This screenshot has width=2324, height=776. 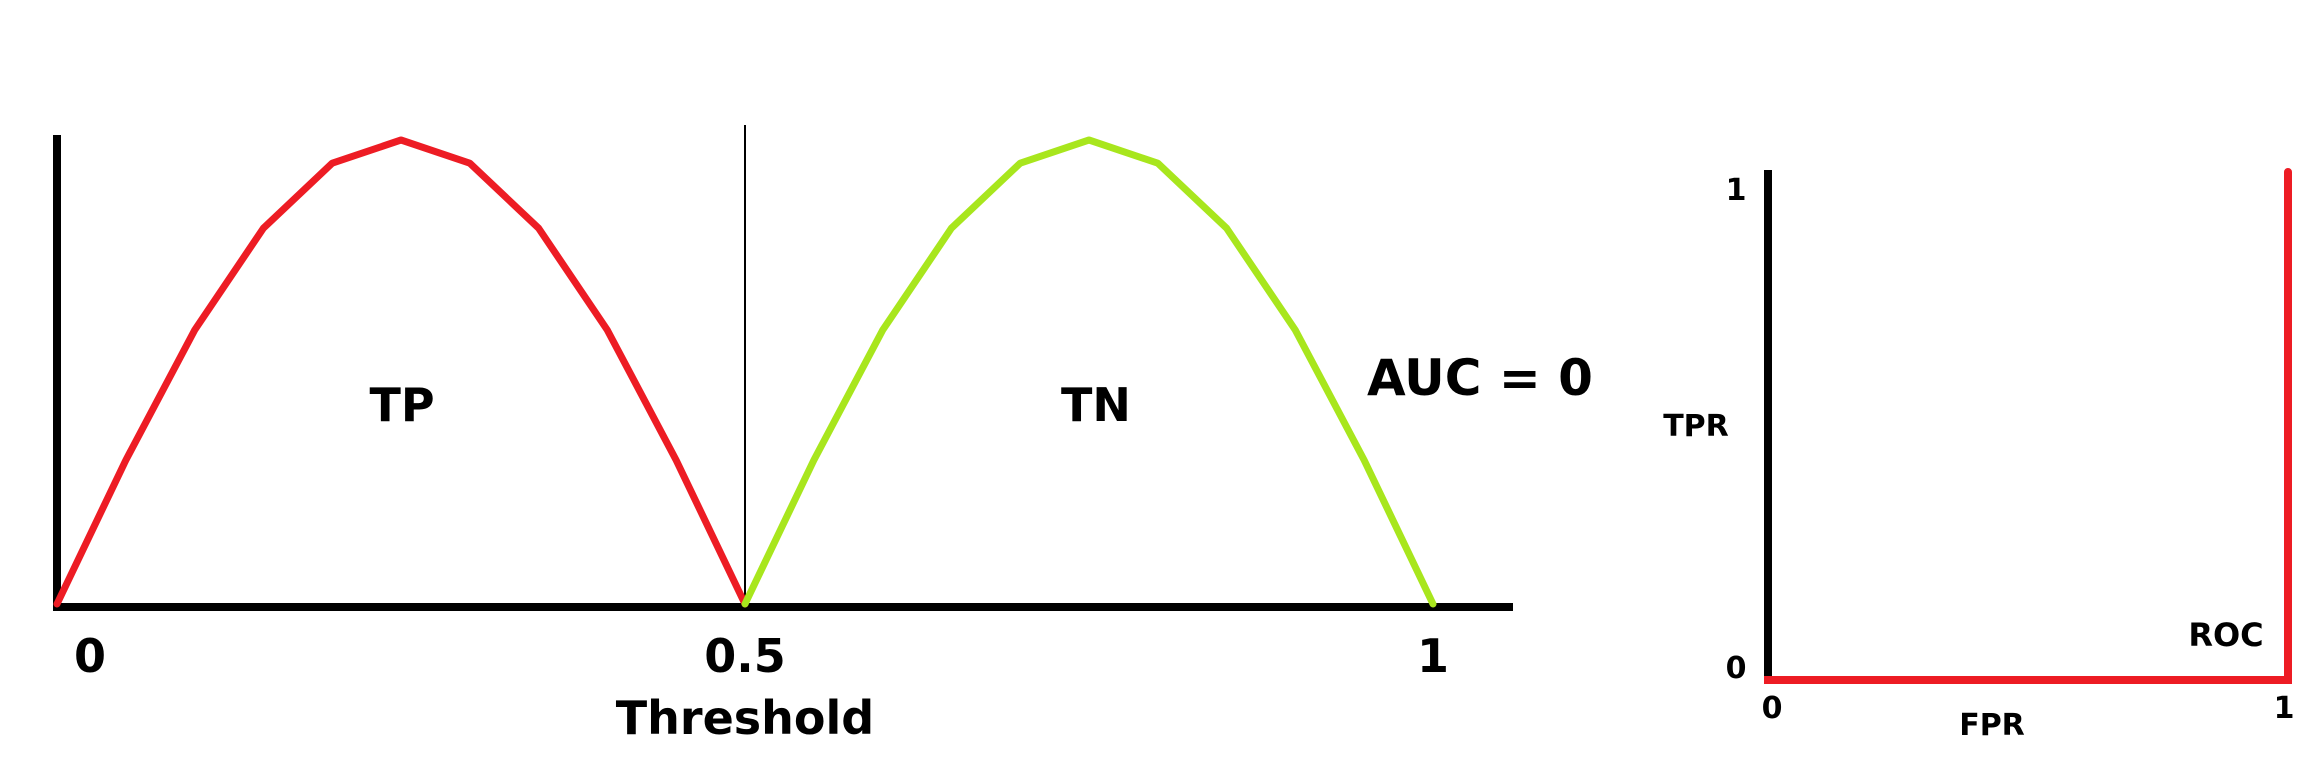 What do you see at coordinates (1992, 725) in the screenshot?
I see `roc-x-axis-title: FPR` at bounding box center [1992, 725].